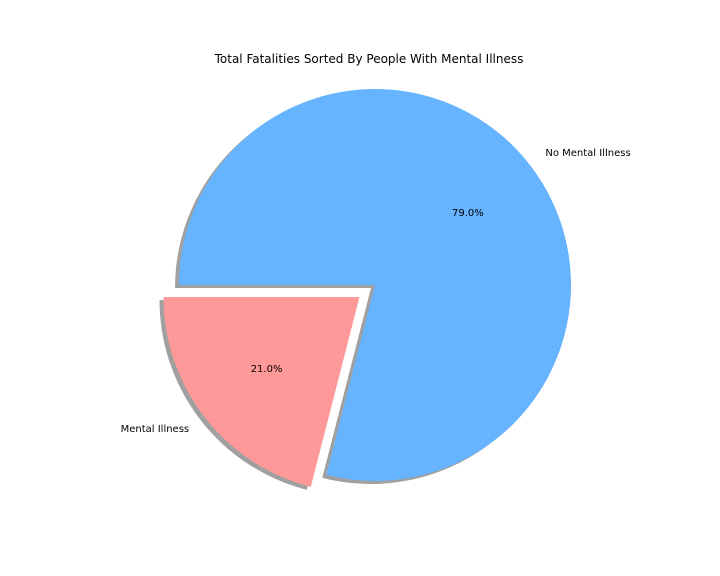 This screenshot has height=576, width=720. Describe the element at coordinates (587, 153) in the screenshot. I see `slice-label-no-mental-illness: No Mental Illness` at that location.